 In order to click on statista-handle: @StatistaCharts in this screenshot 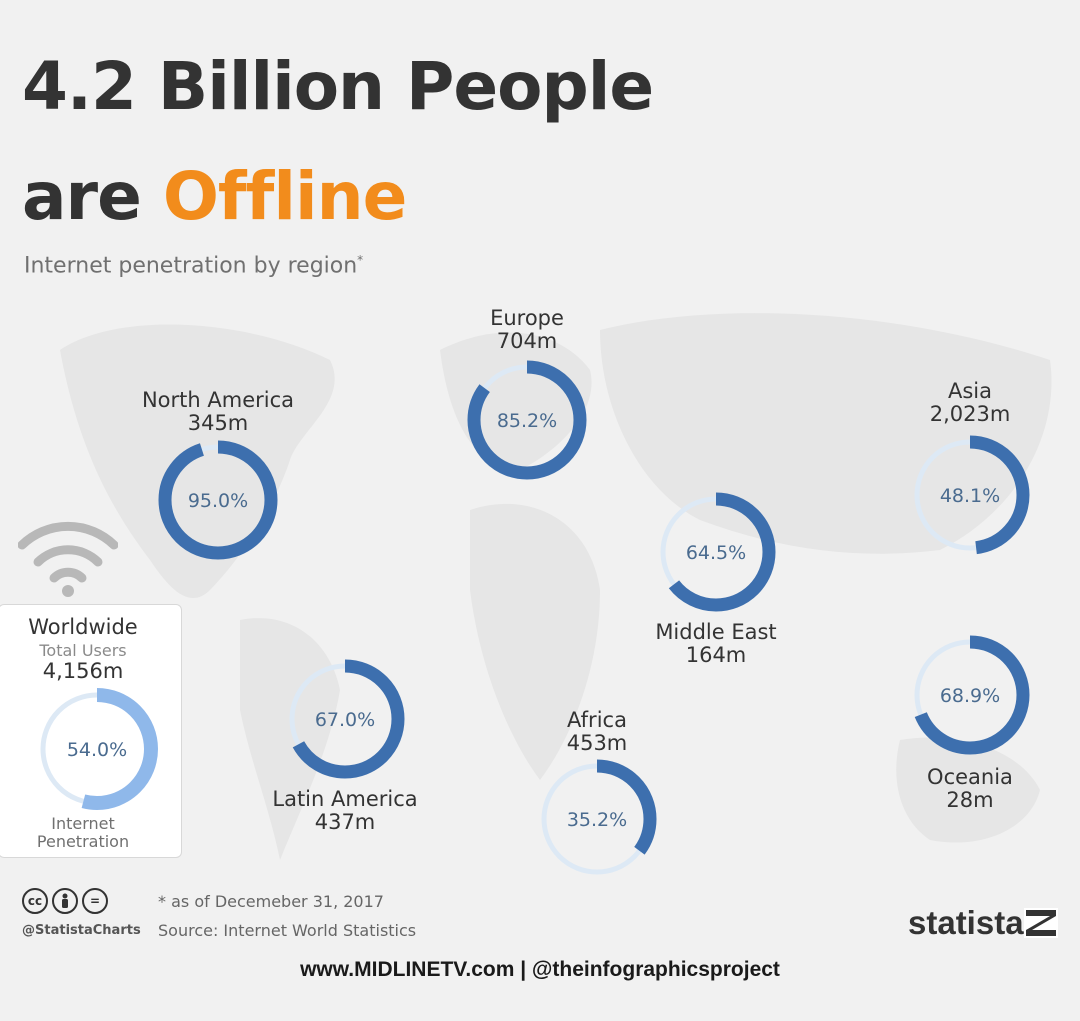, I will do `click(81, 930)`.